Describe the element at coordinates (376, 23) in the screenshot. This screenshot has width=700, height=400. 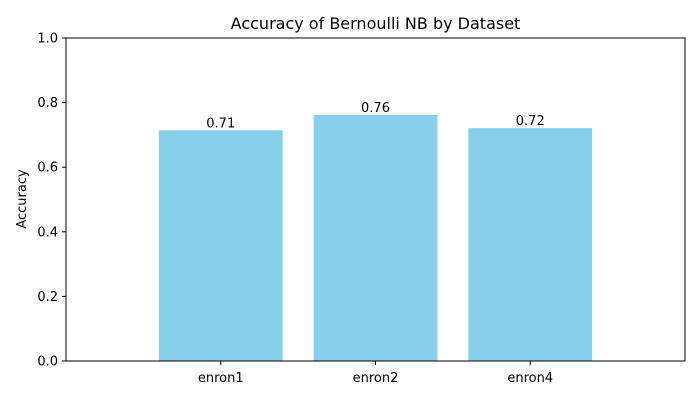
I see `chart-title: Accuracy of Bernoulli NB by Dataset` at that location.